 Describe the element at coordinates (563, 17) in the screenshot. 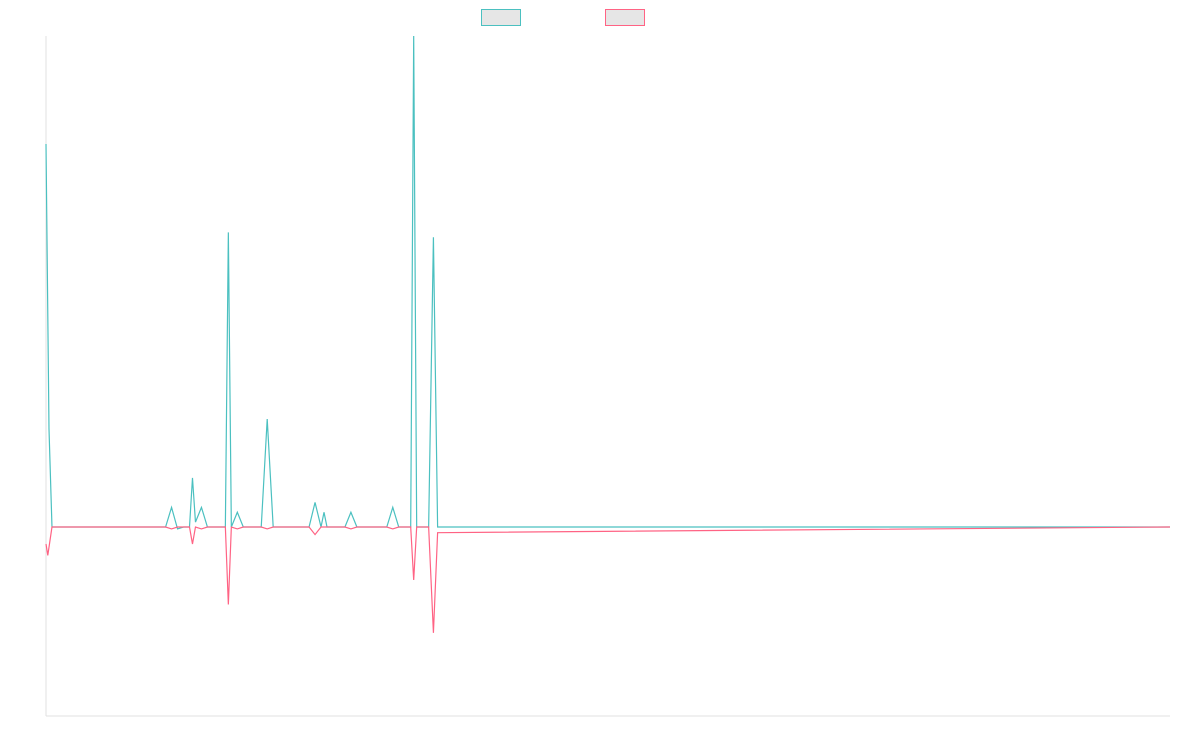

I see `chart-legend` at that location.